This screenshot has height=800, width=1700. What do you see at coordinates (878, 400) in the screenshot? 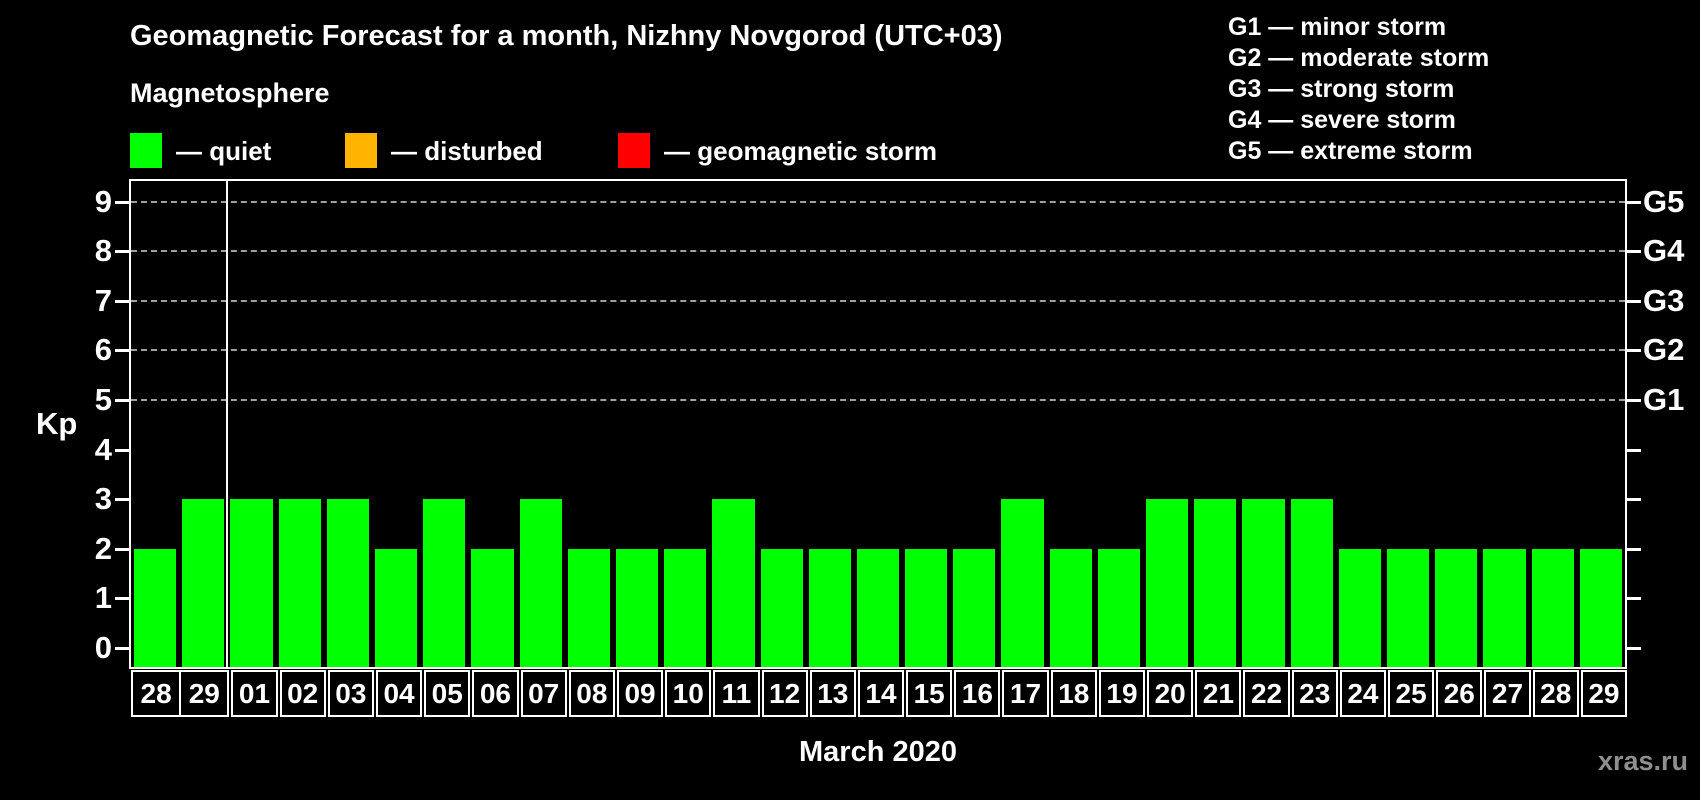
I see `gridline-kp5` at bounding box center [878, 400].